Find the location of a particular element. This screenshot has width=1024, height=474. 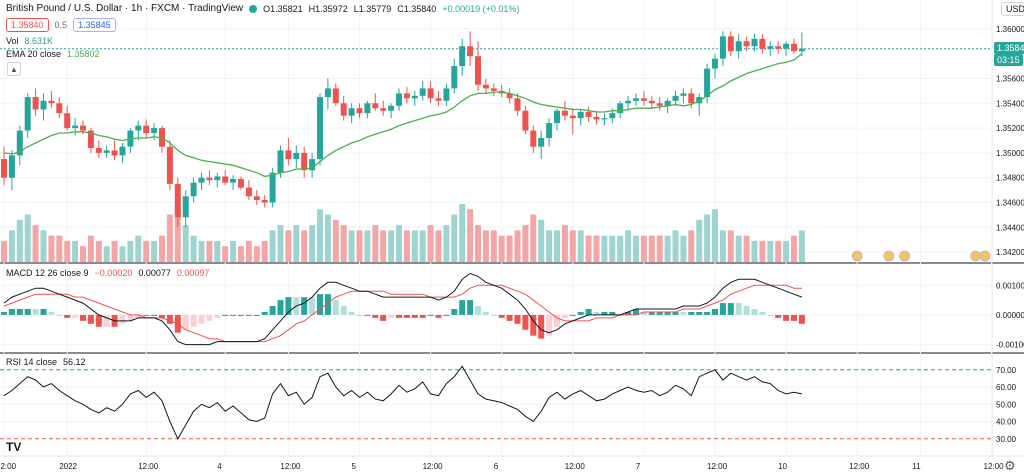

change-value: +0.00019 (+0.01%) is located at coordinates (481, 8).